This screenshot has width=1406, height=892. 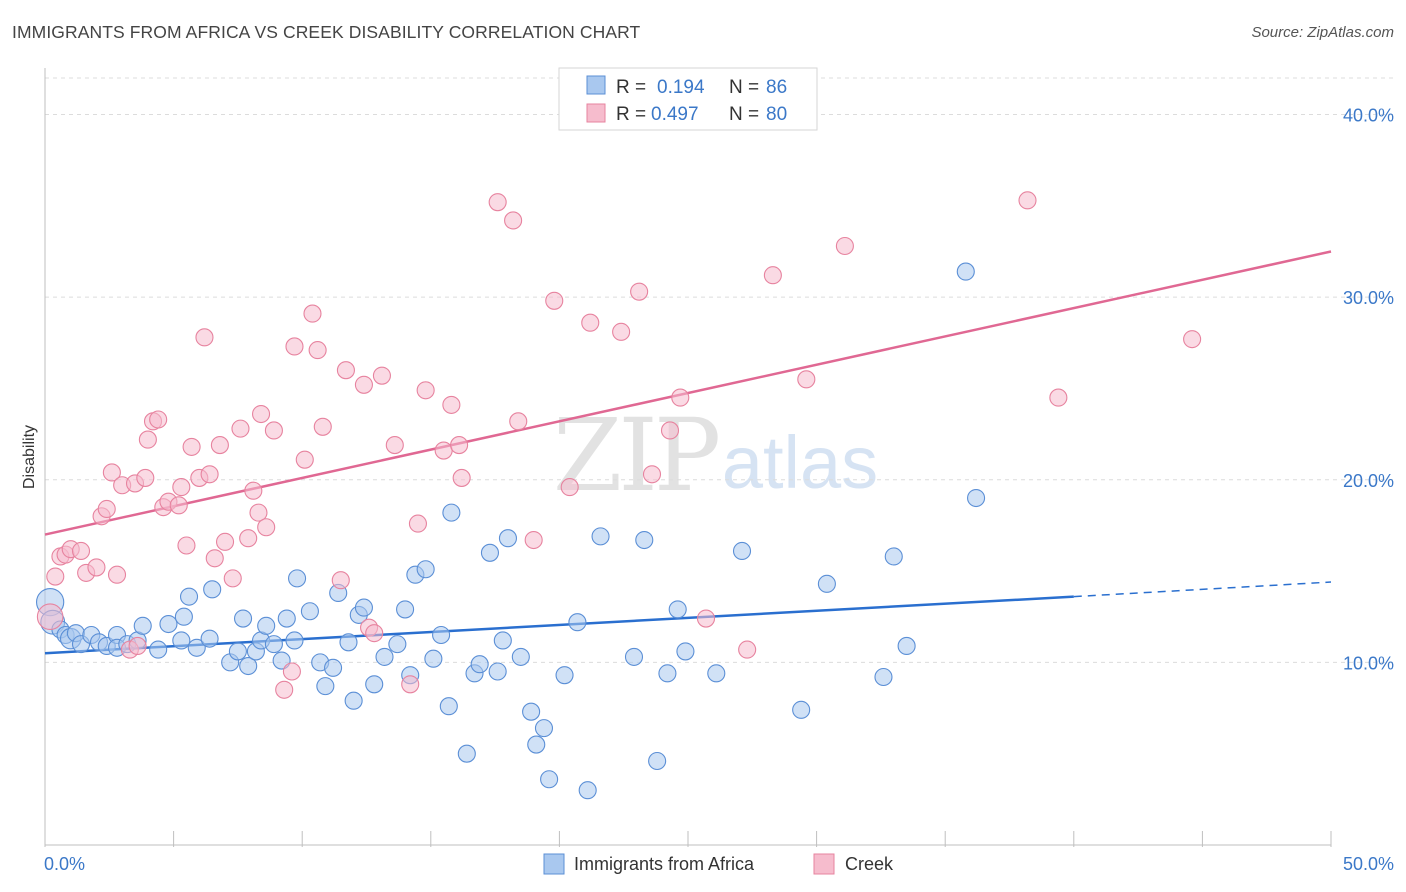 I want to click on legend-n-value-creek: 80, so click(x=776, y=114).